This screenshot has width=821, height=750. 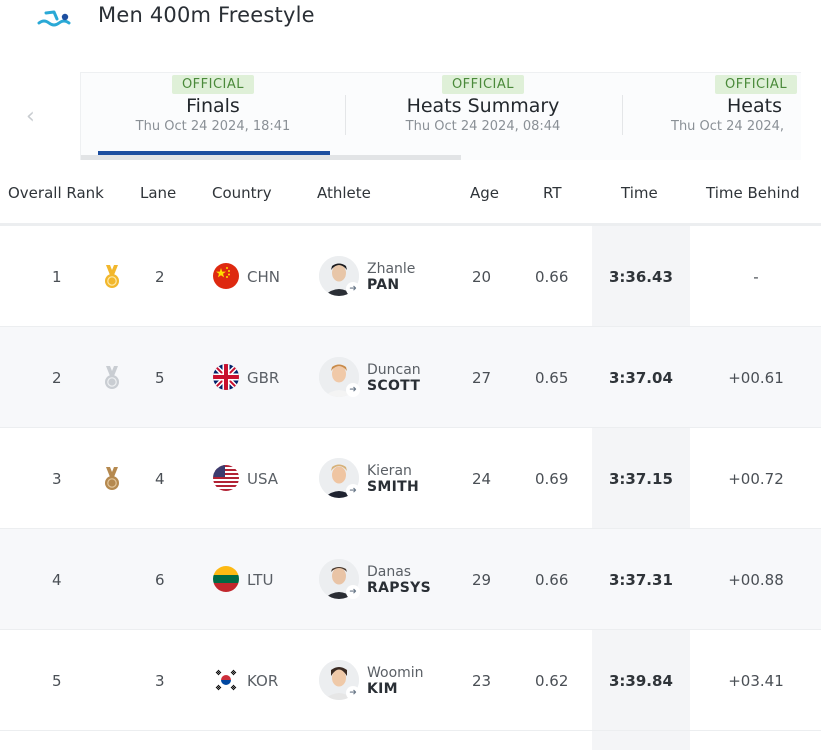 What do you see at coordinates (213, 126) in the screenshot?
I see `tab-date: Thu Oct 24 2024, 18:41` at bounding box center [213, 126].